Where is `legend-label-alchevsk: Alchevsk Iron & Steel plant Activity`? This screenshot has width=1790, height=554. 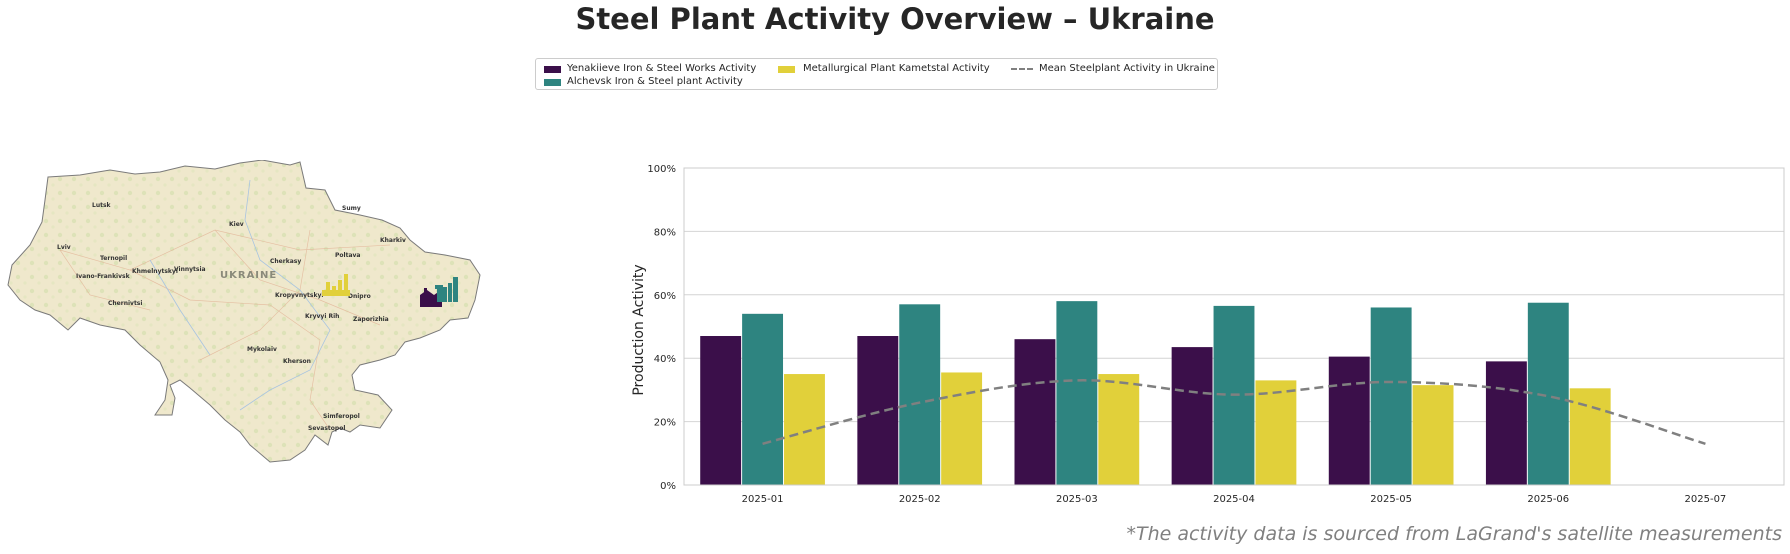
legend-label-alchevsk: Alchevsk Iron & Steel plant Activity is located at coordinates (655, 81).